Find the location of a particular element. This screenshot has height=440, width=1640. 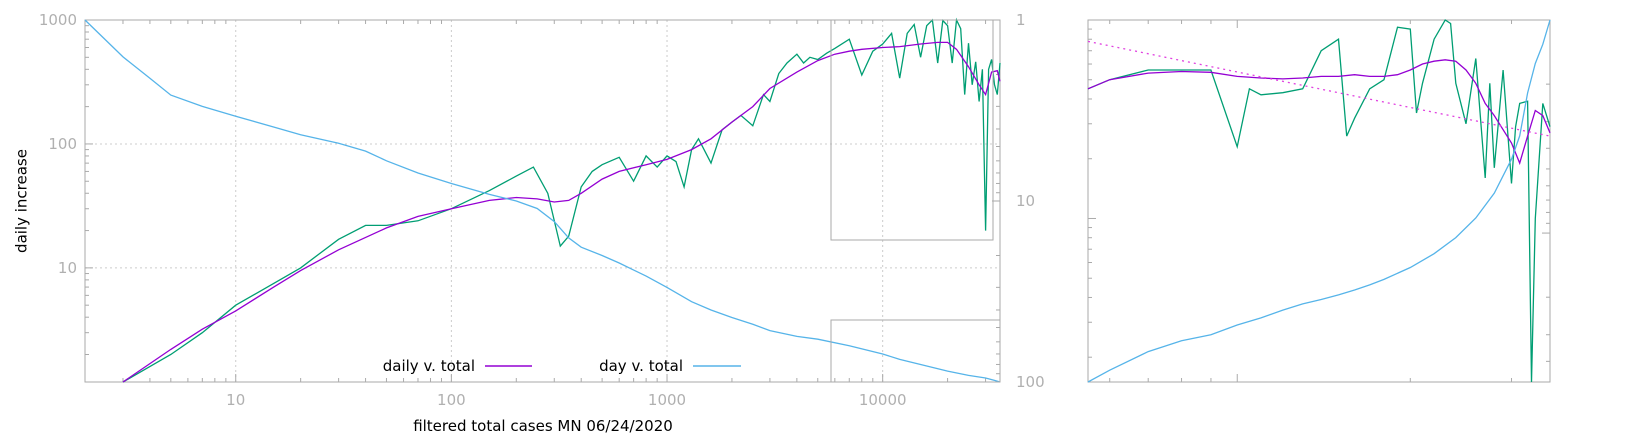

zoom-box-day is located at coordinates (915, 351).